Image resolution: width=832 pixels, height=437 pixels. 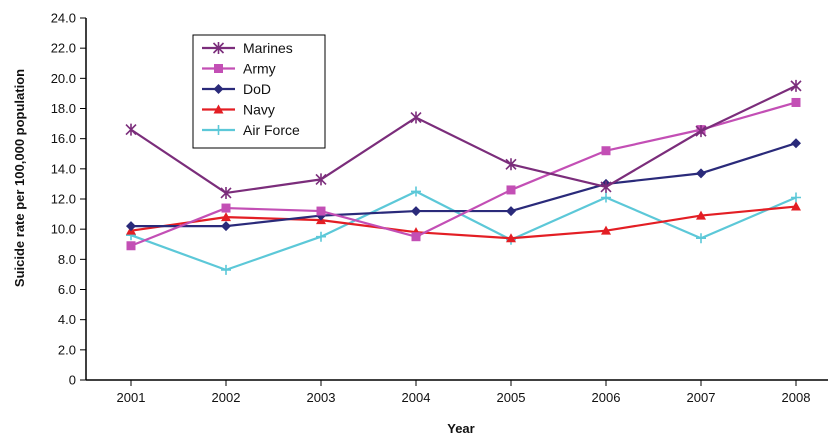 I want to click on legend-label-navy: Navy, so click(x=259, y=110).